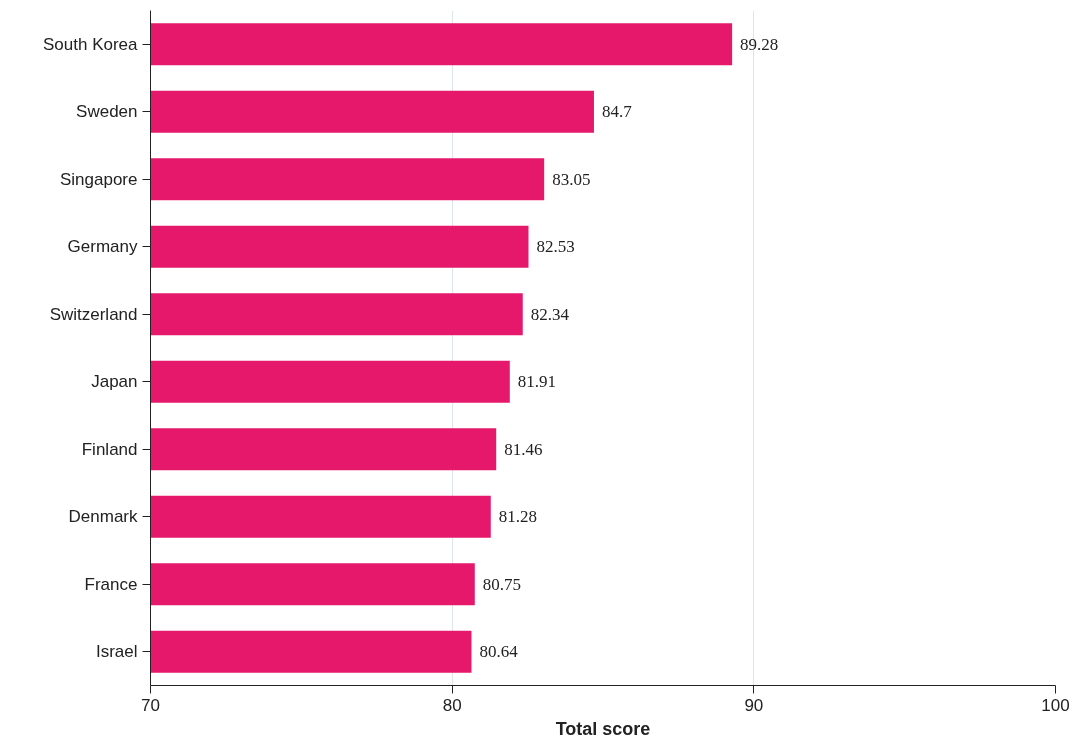 The width and height of the screenshot is (1081, 750). I want to click on x-tick-label: 80, so click(452, 705).